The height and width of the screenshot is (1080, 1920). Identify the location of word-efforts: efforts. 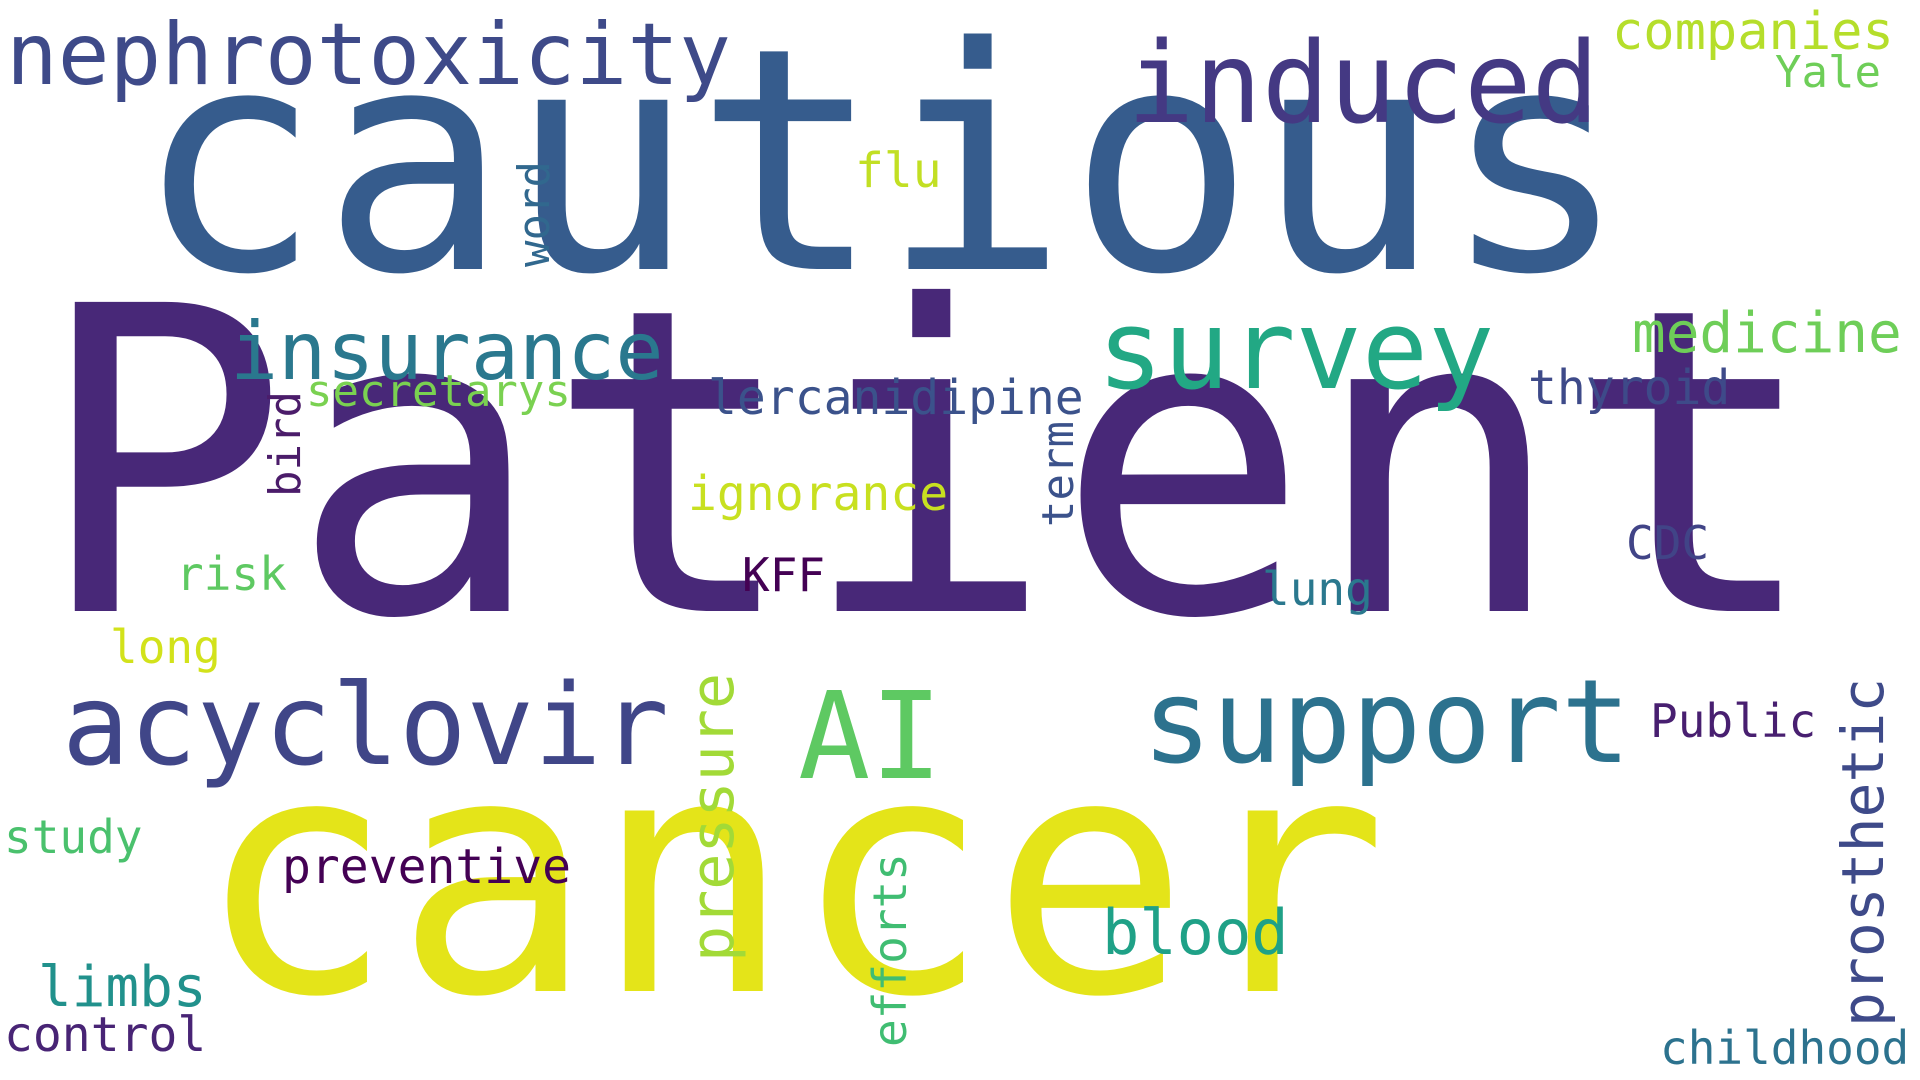
(890, 950).